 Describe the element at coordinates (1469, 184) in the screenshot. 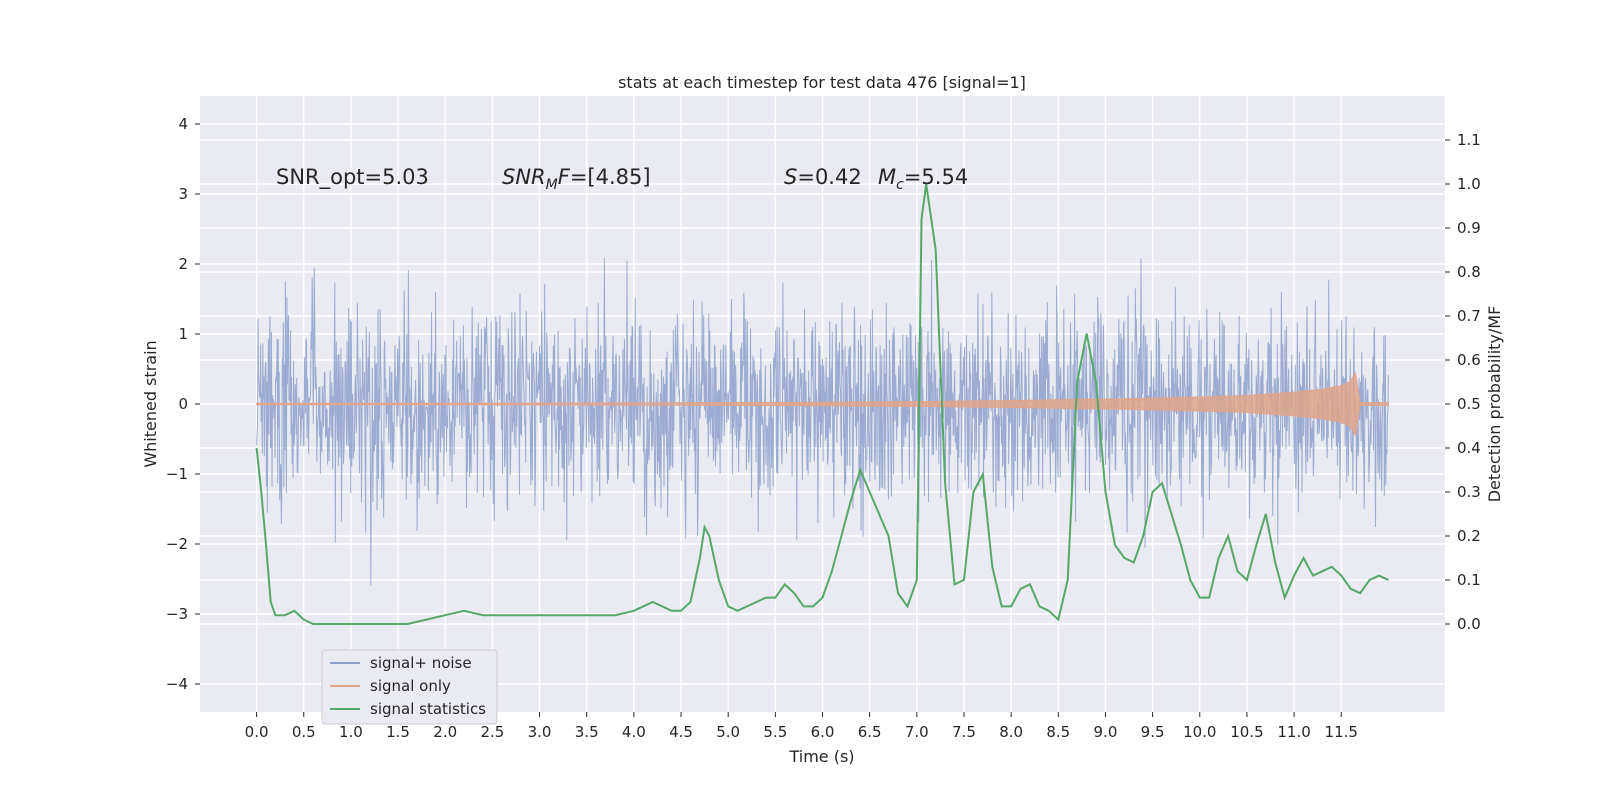

I see `y-tick-label-right: 1.0` at that location.